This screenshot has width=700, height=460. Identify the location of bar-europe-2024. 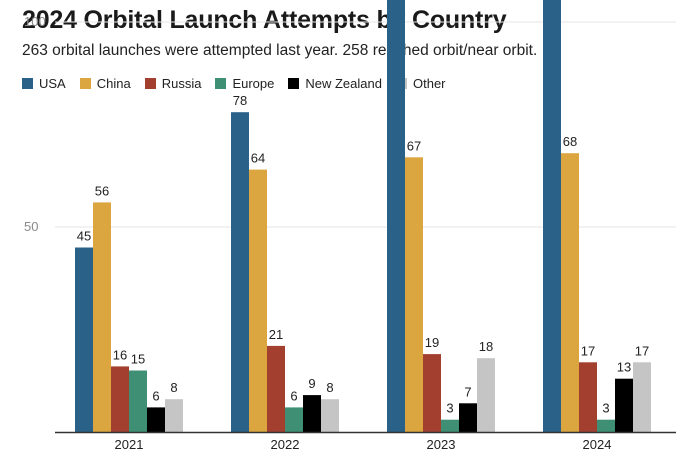
(606, 425).